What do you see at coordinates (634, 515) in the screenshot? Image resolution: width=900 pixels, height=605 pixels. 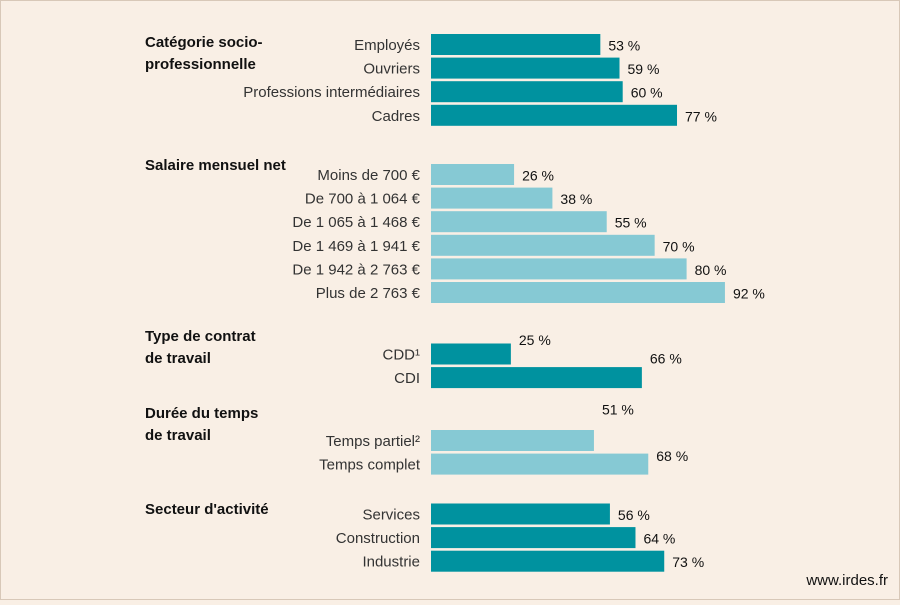 I see `value-label: 56 %` at bounding box center [634, 515].